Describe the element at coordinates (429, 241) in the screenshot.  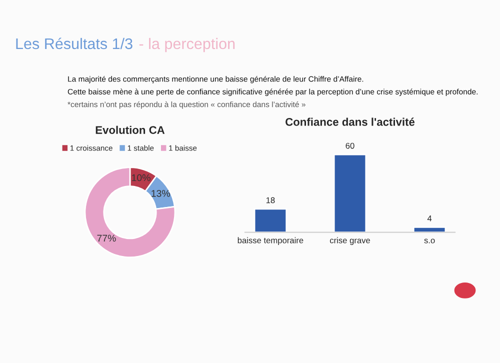
I see `x-tick-label: s.o` at that location.